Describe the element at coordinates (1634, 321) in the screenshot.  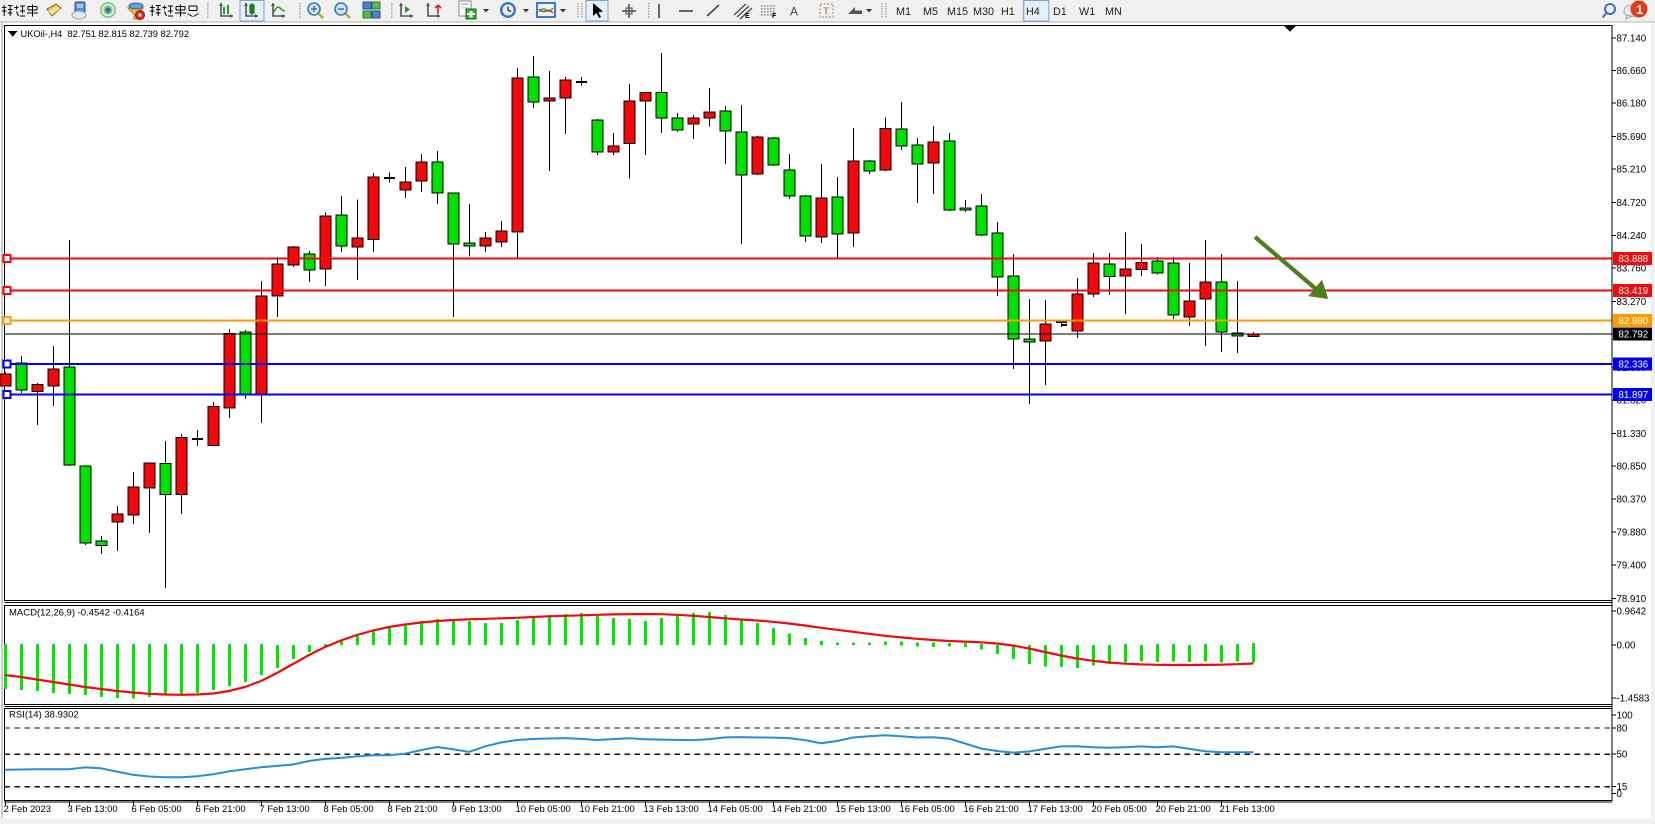
I see `svg-text: 82.980` at that location.